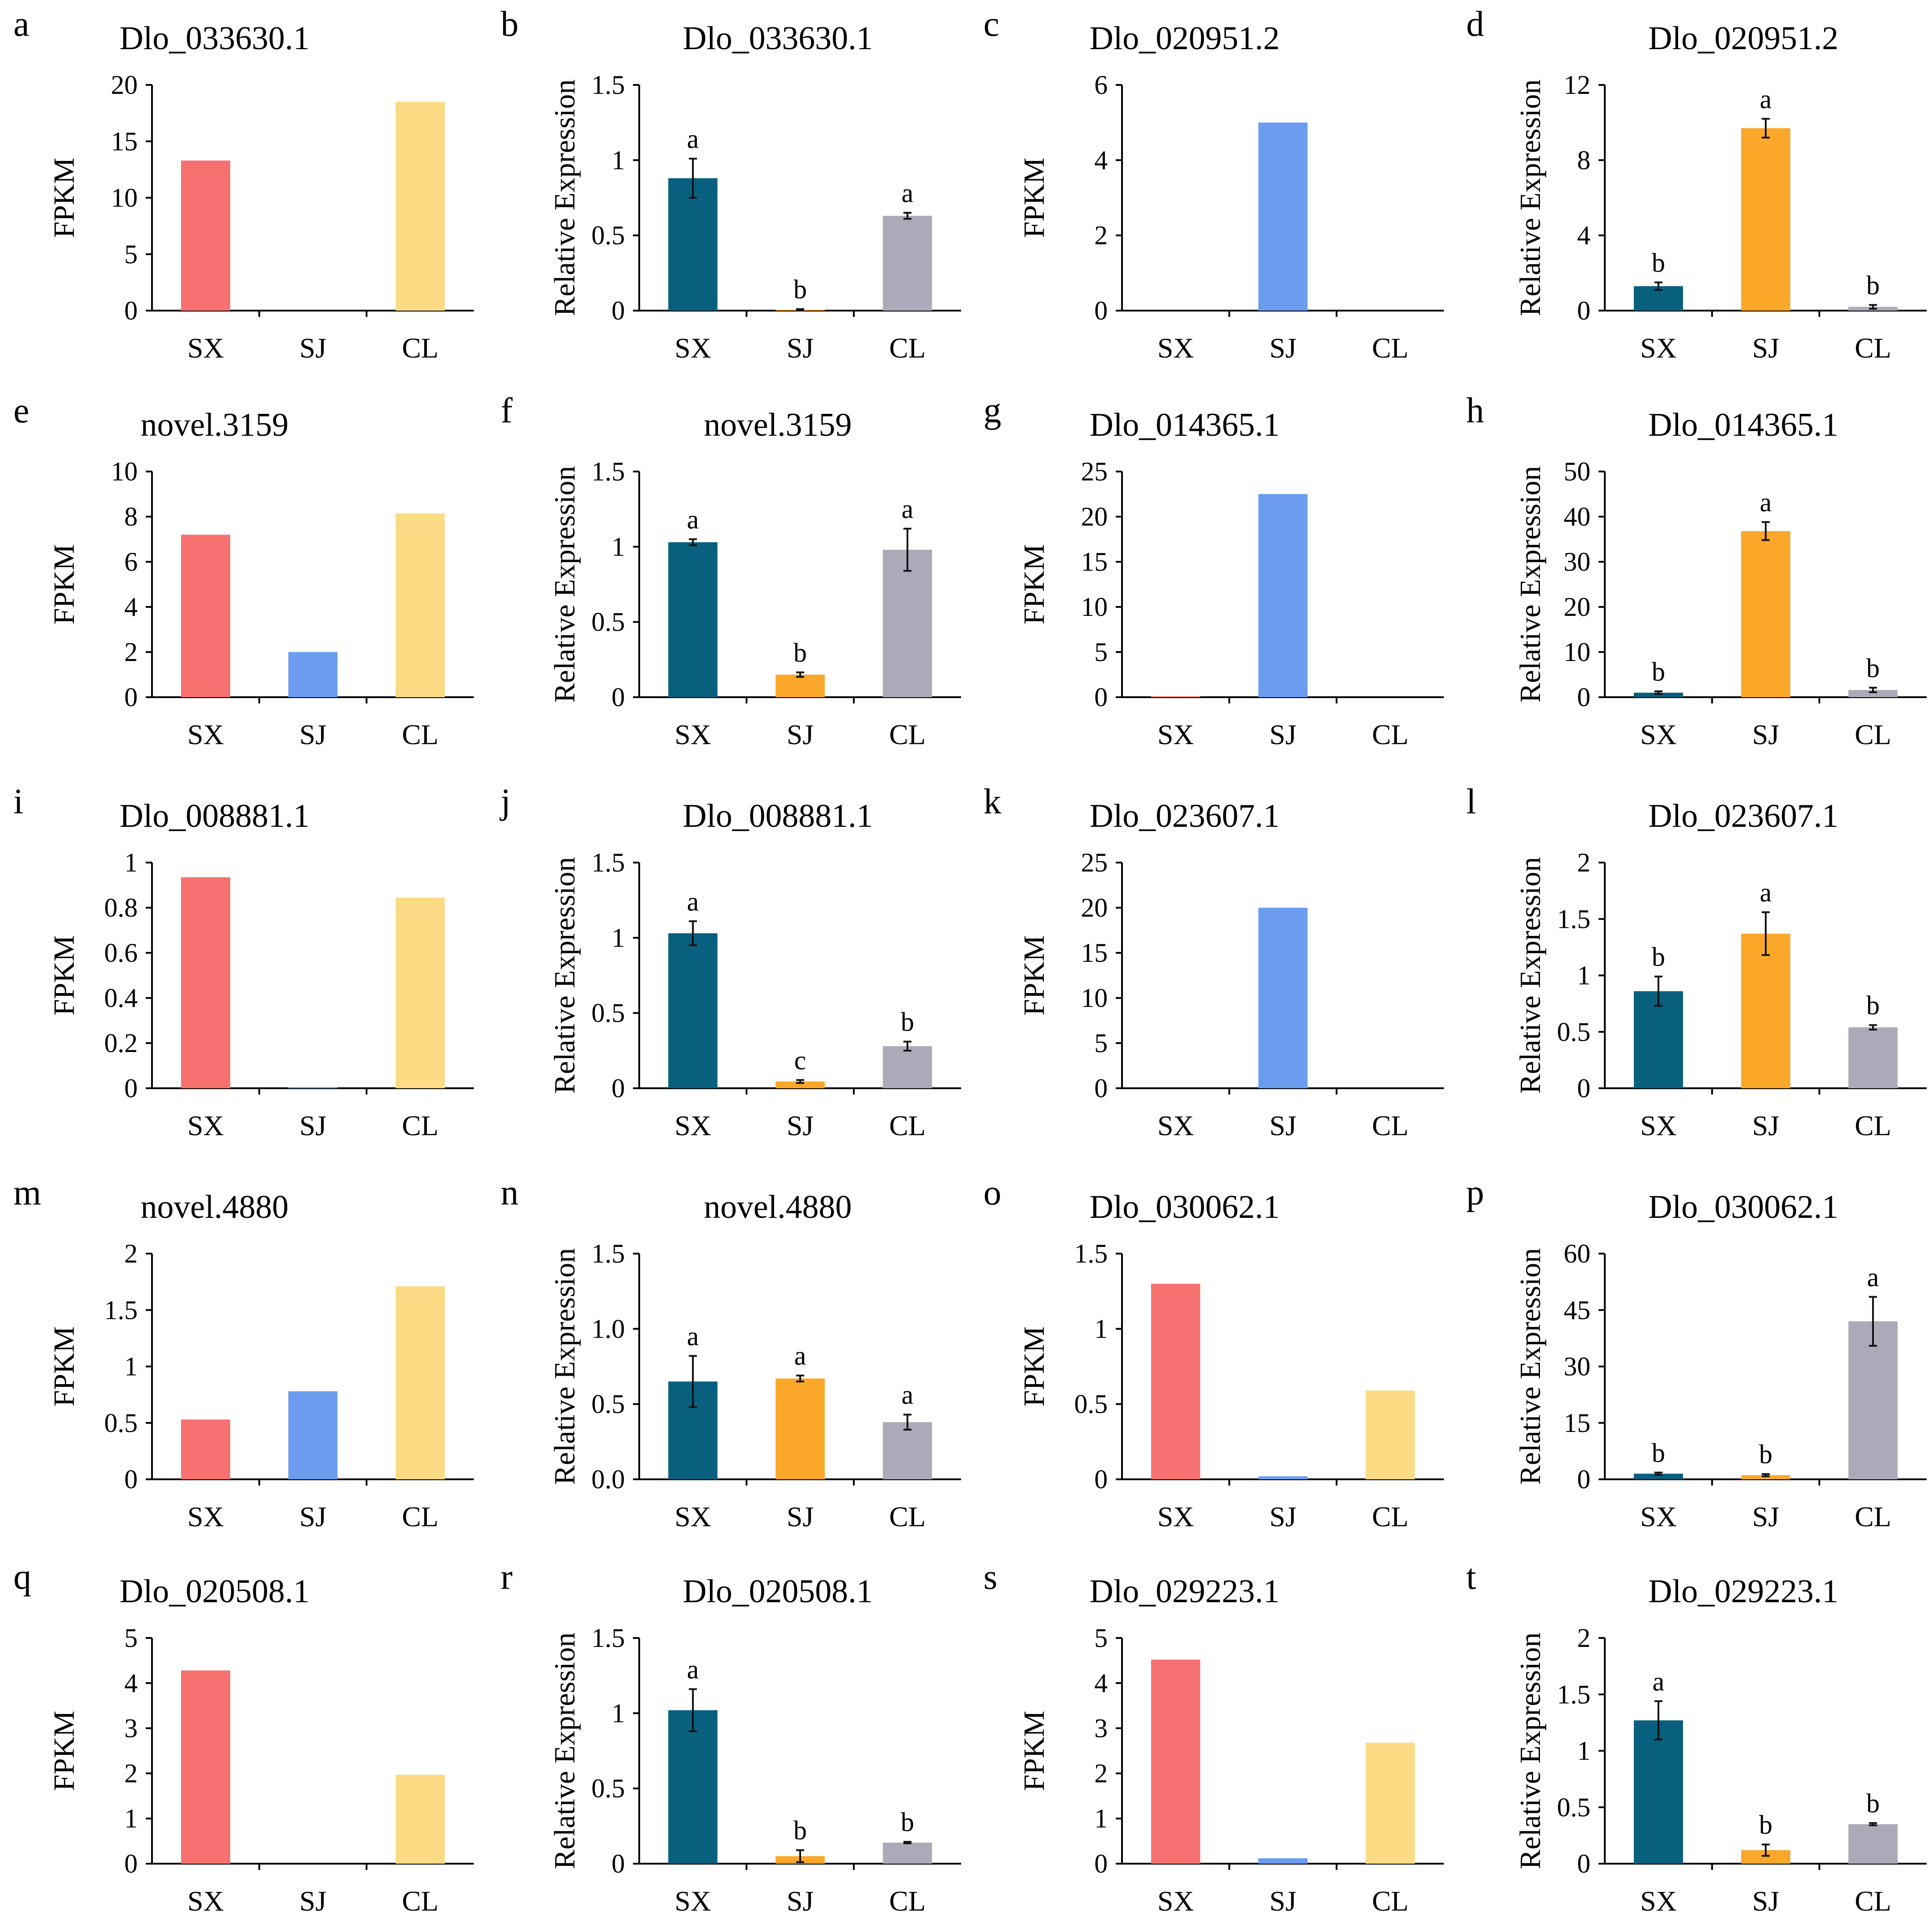 This screenshot has height=1924, width=1932. Describe the element at coordinates (608, 622) in the screenshot. I see `y-tick-label: 0.5` at that location.